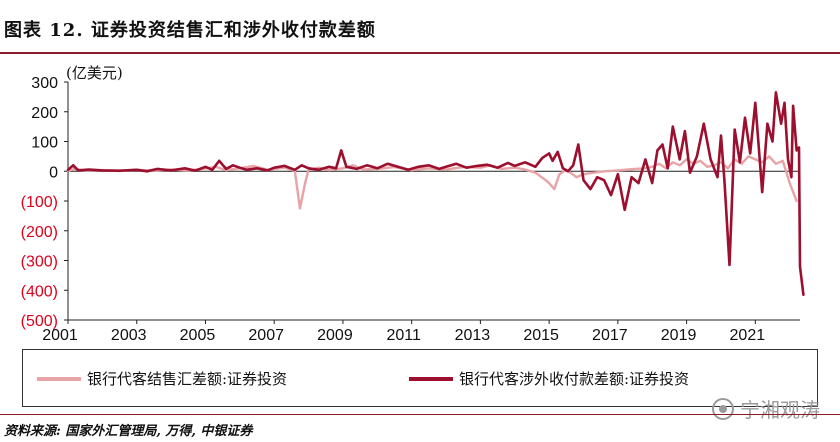 The width and height of the screenshot is (840, 442). I want to click on x-tick-label: 2019, so click(679, 335).